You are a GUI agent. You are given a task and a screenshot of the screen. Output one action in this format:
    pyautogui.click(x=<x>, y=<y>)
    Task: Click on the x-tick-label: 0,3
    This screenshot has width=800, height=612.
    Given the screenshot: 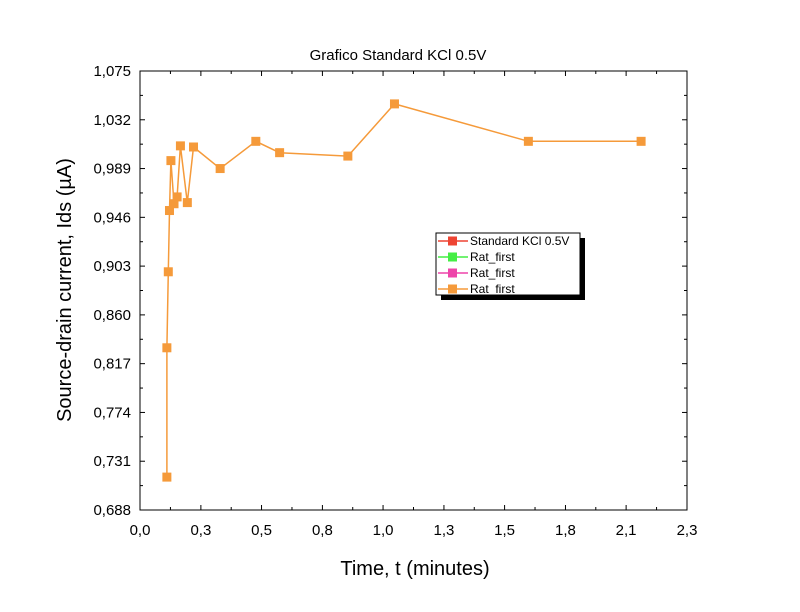 What is the action you would take?
    pyautogui.click(x=200, y=530)
    